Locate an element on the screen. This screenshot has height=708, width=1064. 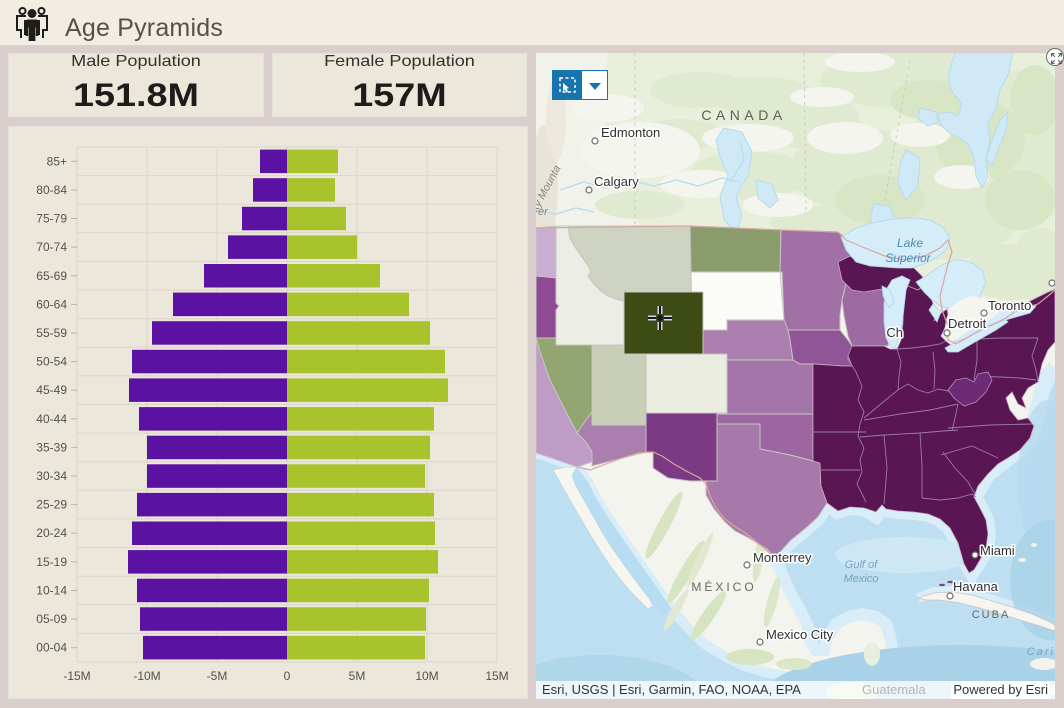
svg-text: -15M is located at coordinates (76, 676).